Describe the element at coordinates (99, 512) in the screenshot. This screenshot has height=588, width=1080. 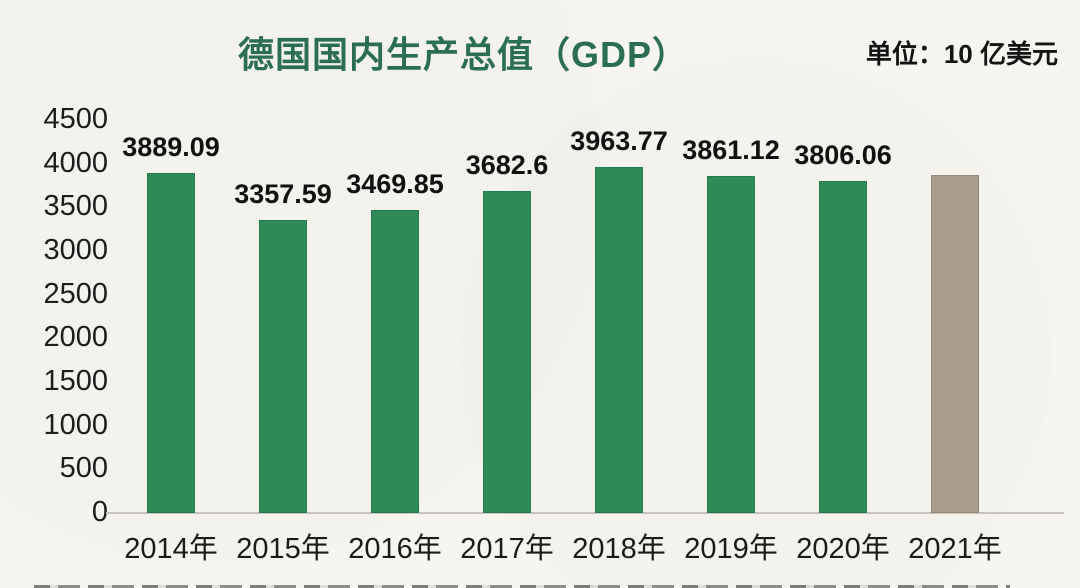
I see `y-tick-label: 0` at that location.